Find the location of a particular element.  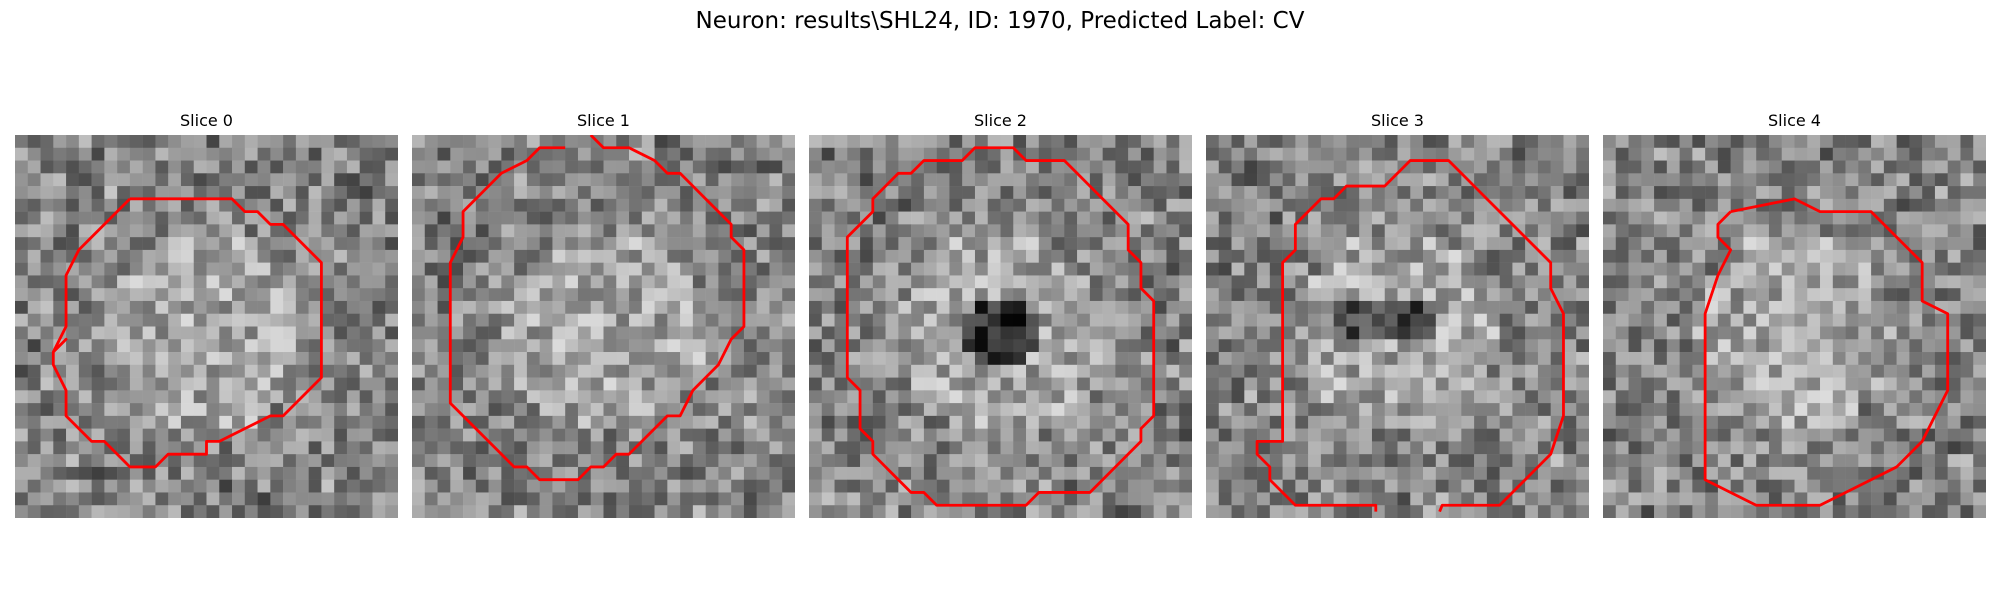

slice-title-1: Slice 1 is located at coordinates (603, 120).